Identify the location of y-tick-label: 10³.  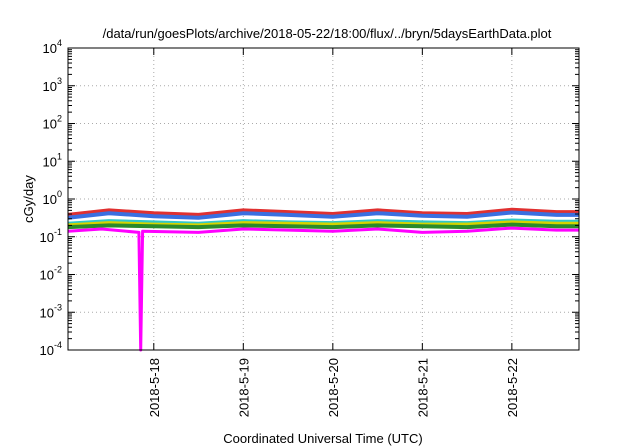
(52, 85).